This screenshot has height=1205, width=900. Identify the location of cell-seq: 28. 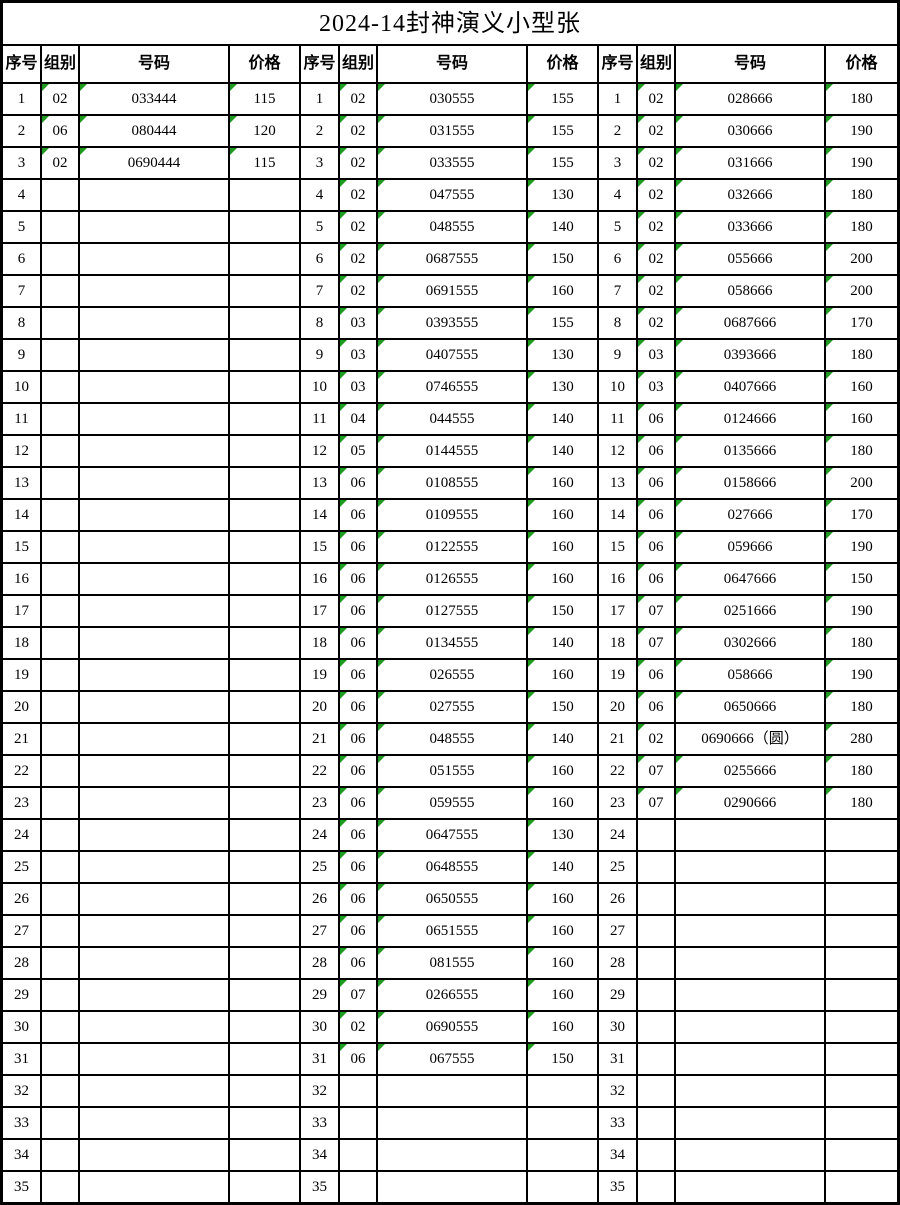
(617, 963).